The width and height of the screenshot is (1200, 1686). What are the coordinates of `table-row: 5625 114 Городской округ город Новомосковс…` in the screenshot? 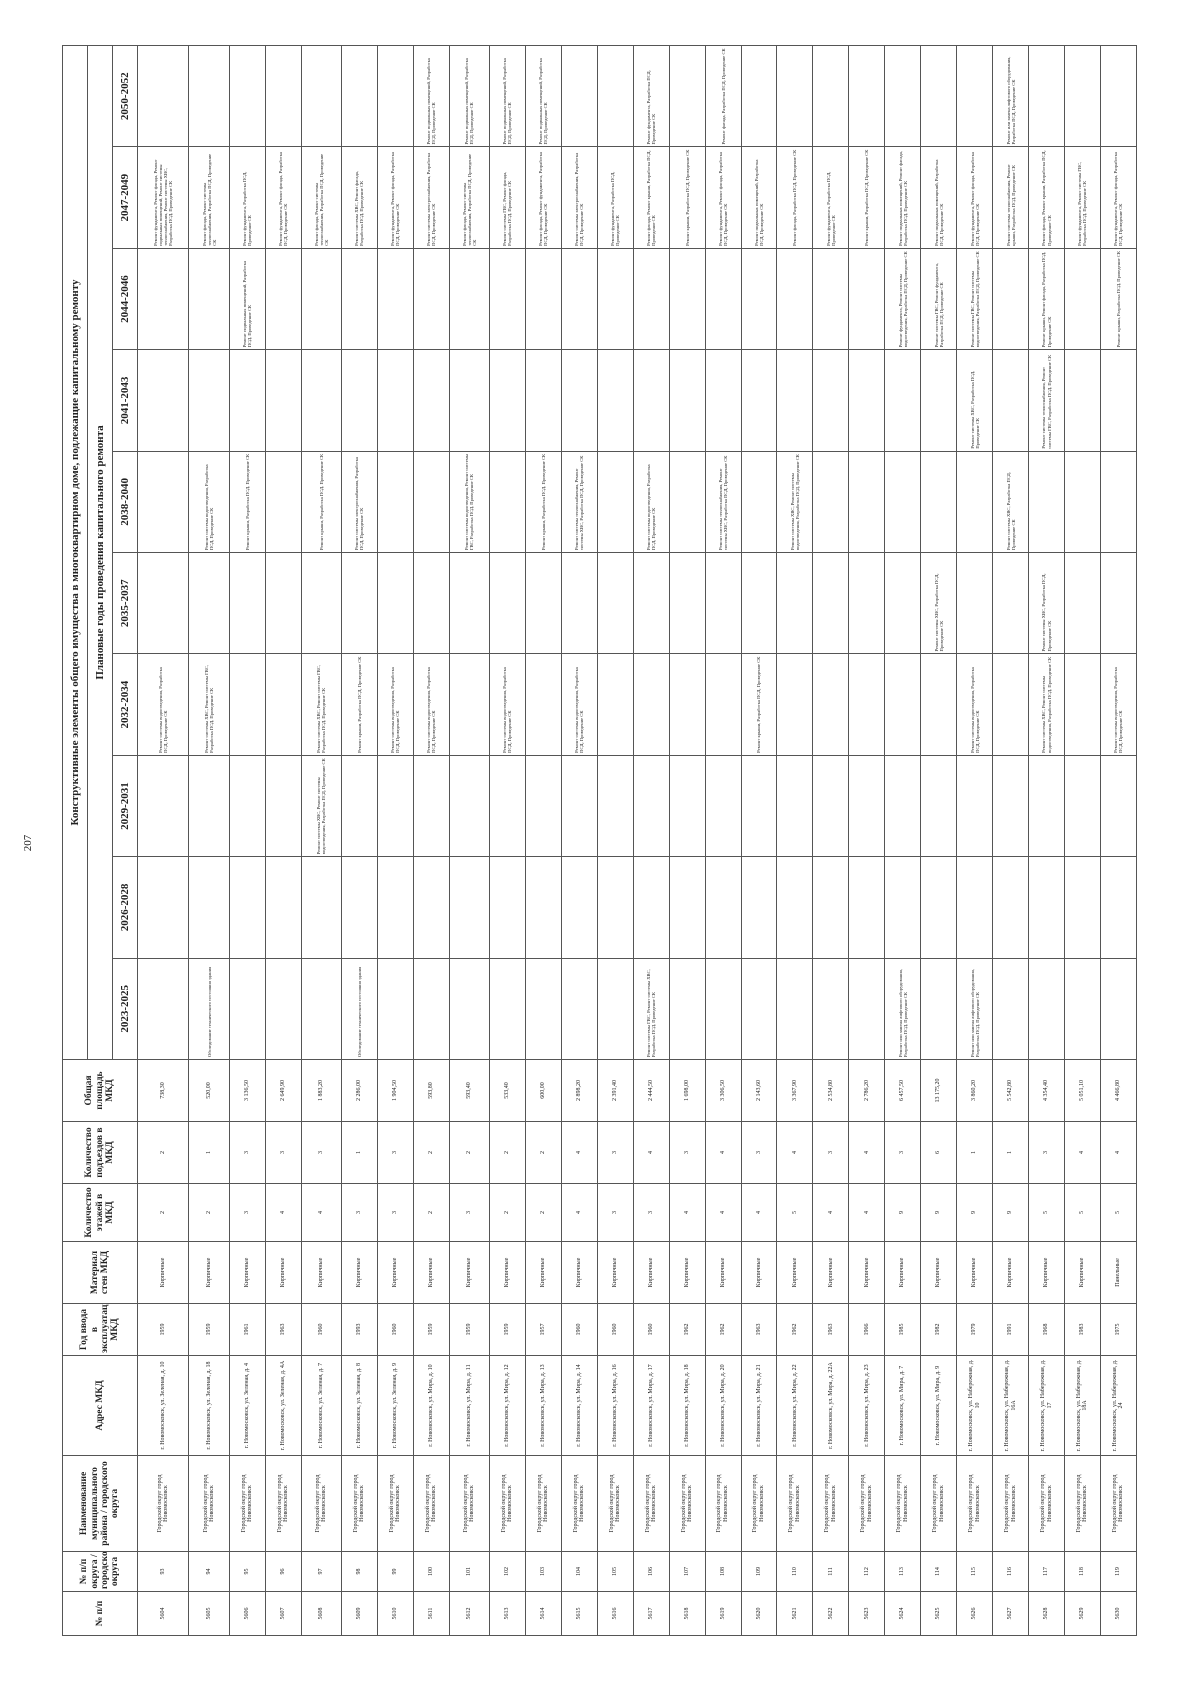 It's located at (938, 840).